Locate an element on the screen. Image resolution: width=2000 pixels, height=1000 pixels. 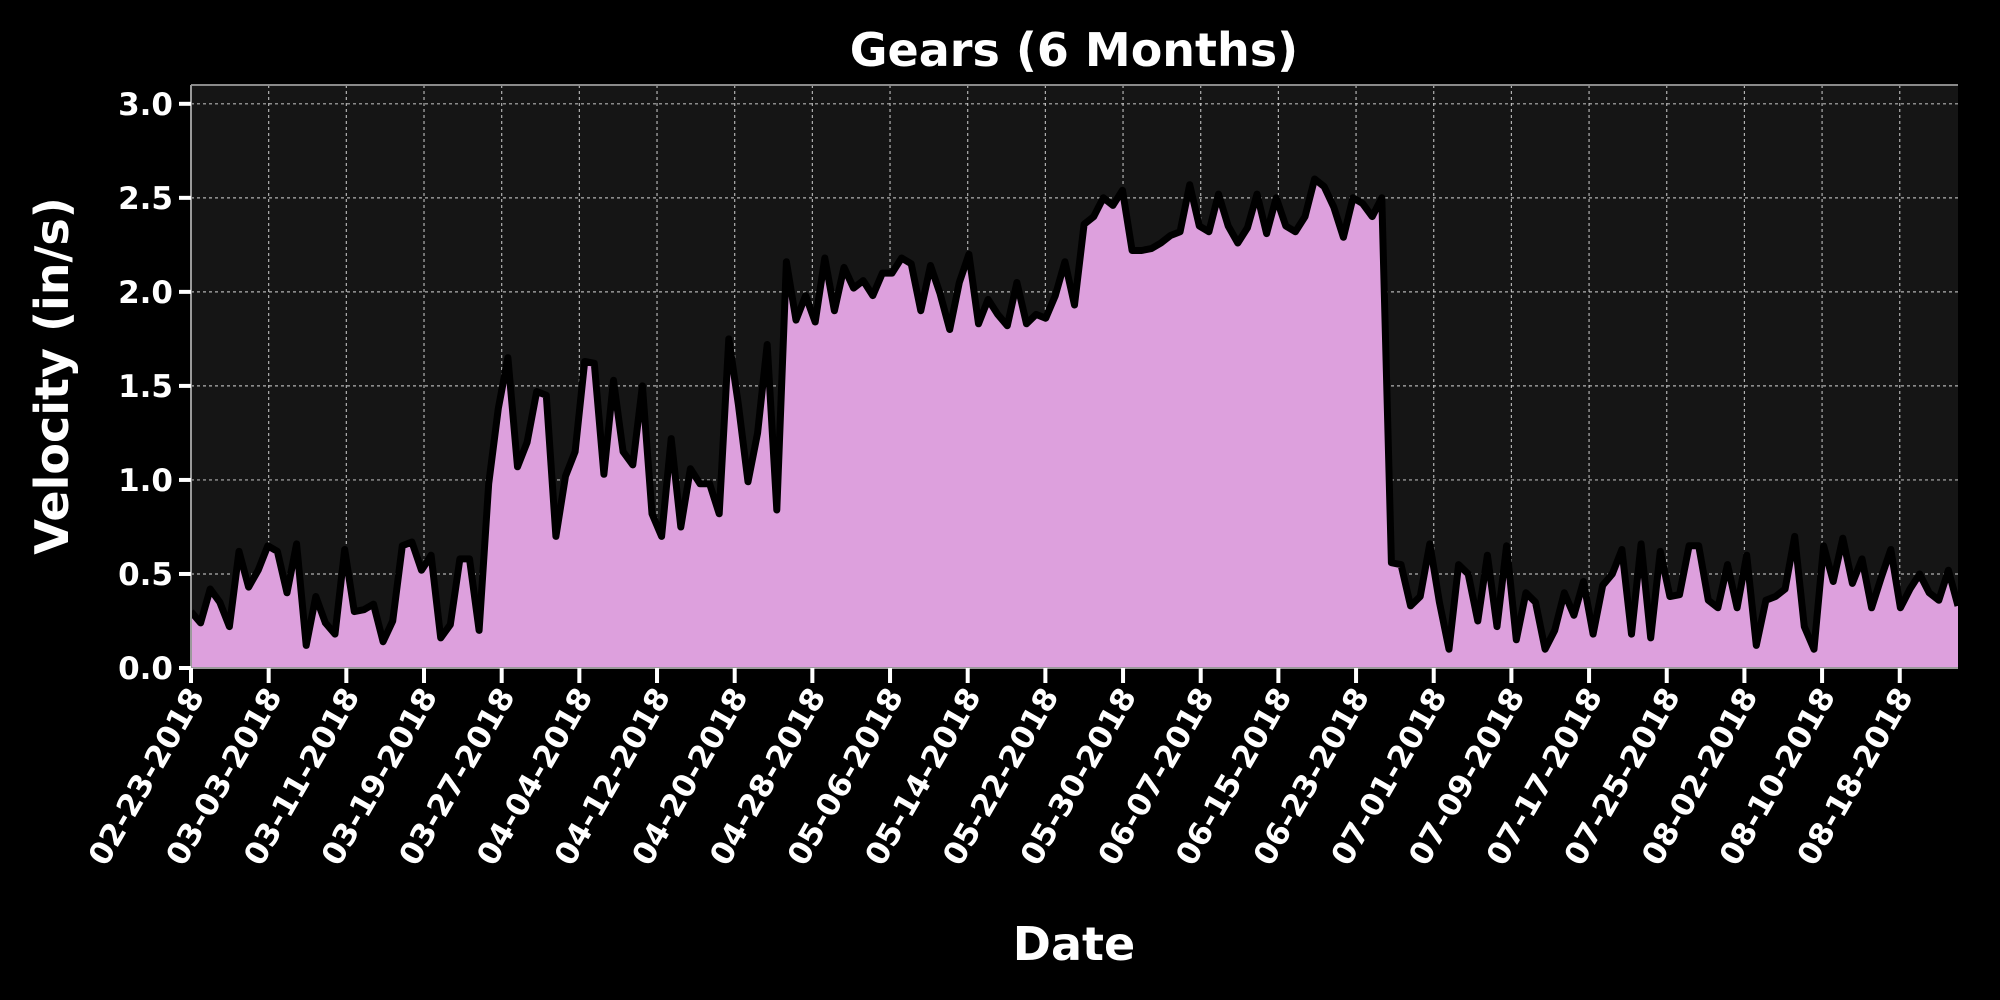
y-tick-label: 0.0 is located at coordinates (145, 669).